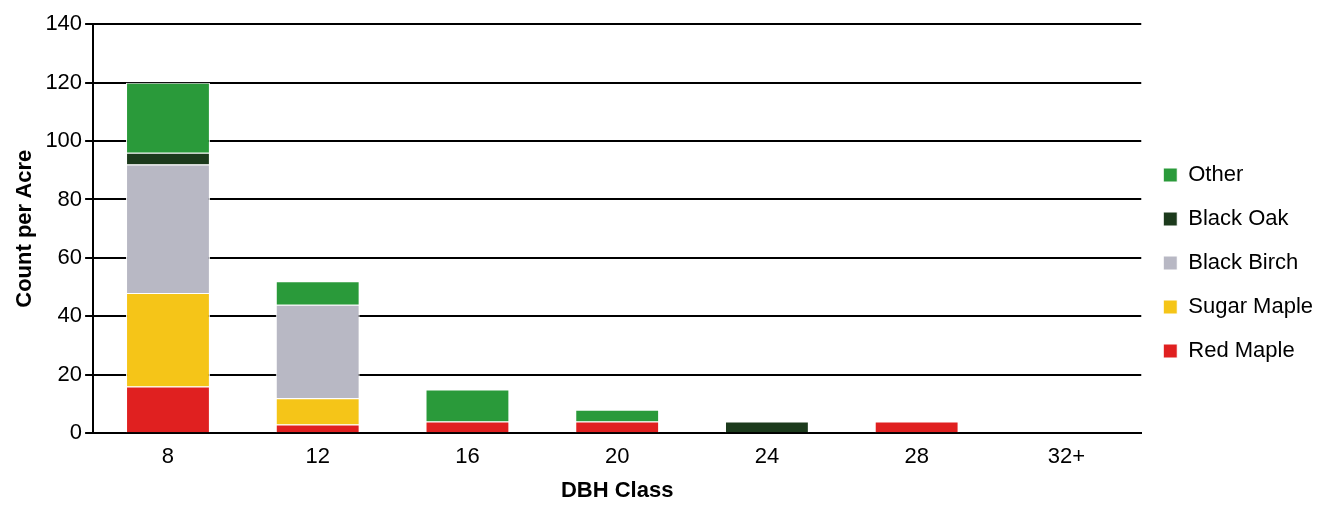 The width and height of the screenshot is (1343, 520). Describe the element at coordinates (317, 456) in the screenshot. I see `x-tick-label: 12` at that location.